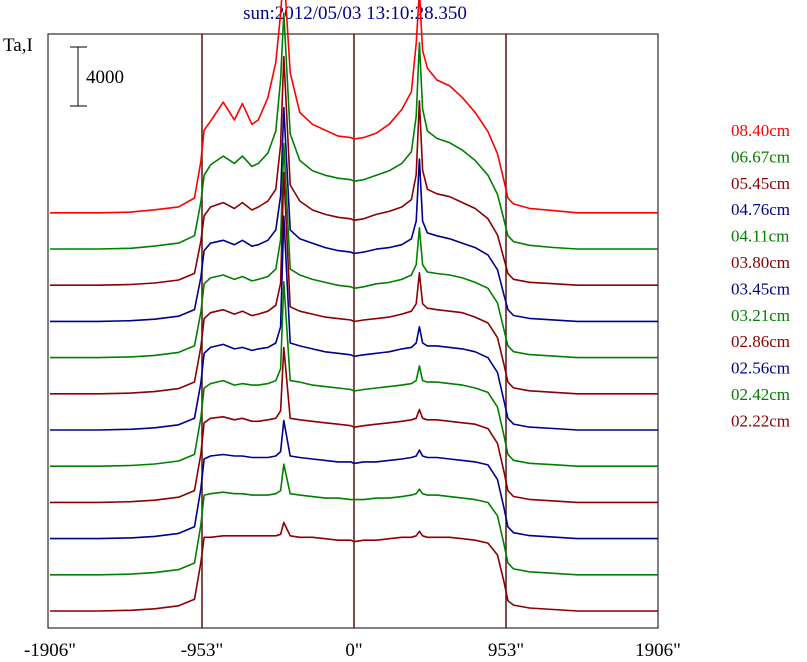 The height and width of the screenshot is (662, 807). I want to click on x-tick-label: 0", so click(353, 650).